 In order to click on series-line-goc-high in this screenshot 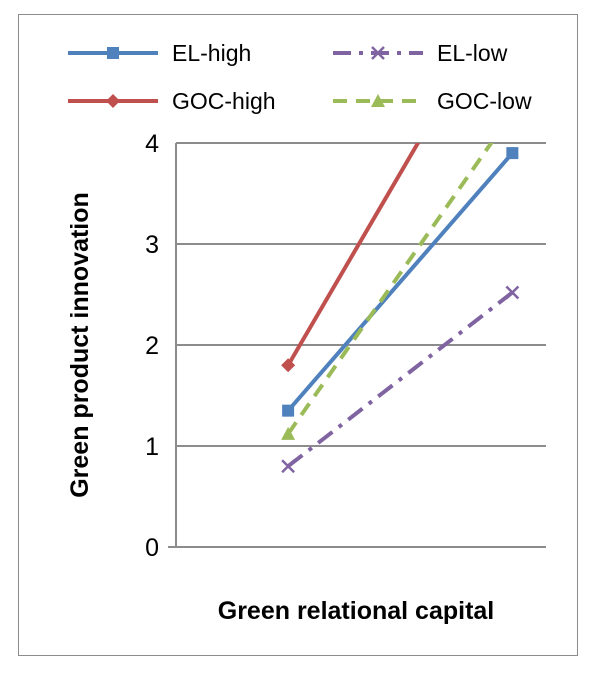, I will do `click(353, 255)`.